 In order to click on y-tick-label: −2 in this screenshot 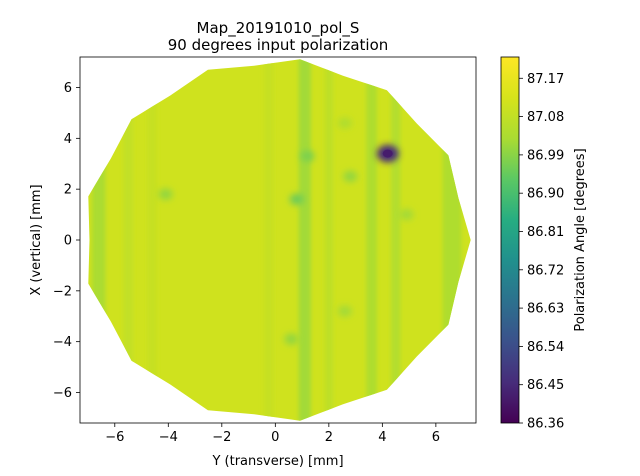, I will do `click(62, 291)`.